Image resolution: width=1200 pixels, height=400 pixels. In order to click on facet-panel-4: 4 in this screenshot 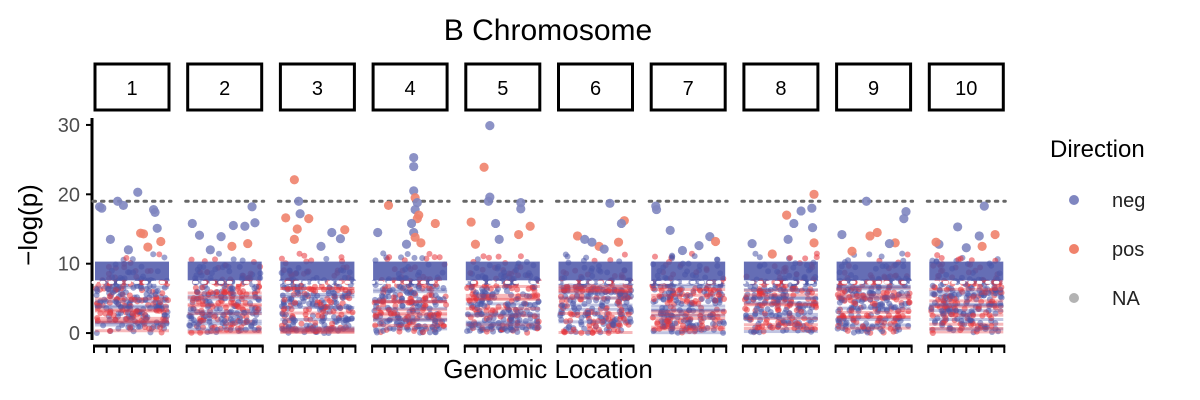, I will do `click(410, 207)`.